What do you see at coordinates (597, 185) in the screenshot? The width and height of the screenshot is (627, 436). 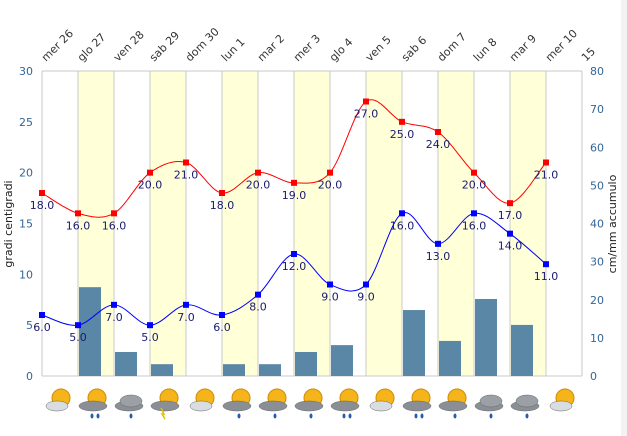 I see `y2-tick-label: 50` at bounding box center [597, 185].